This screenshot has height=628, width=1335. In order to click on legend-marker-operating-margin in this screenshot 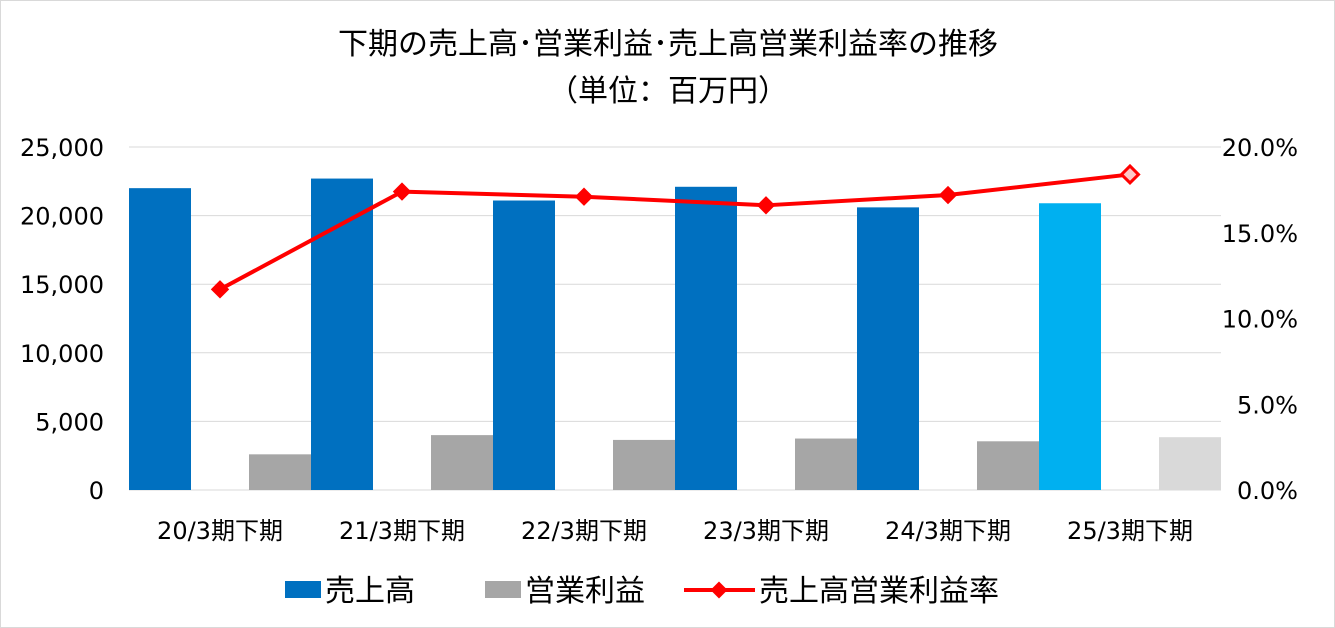, I will do `click(719, 590)`.